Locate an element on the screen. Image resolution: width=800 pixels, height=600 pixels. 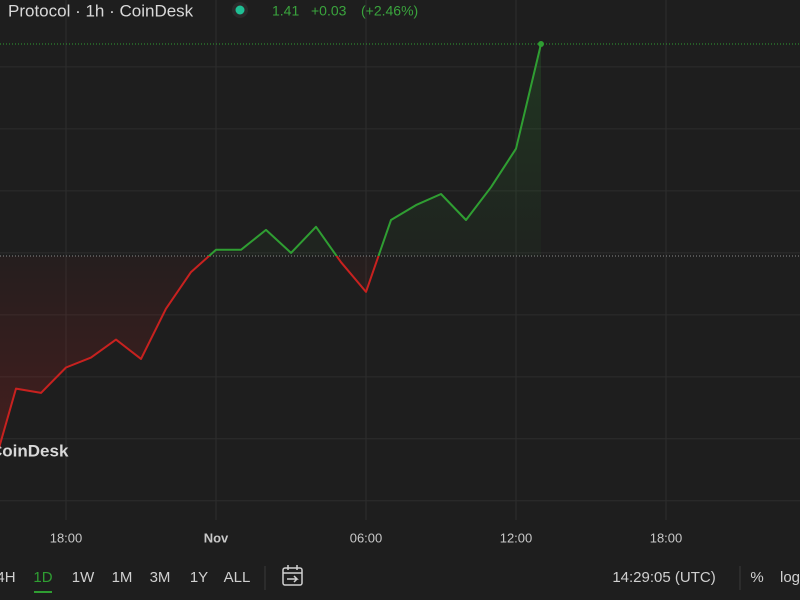
change: +0.03 is located at coordinates (329, 11).